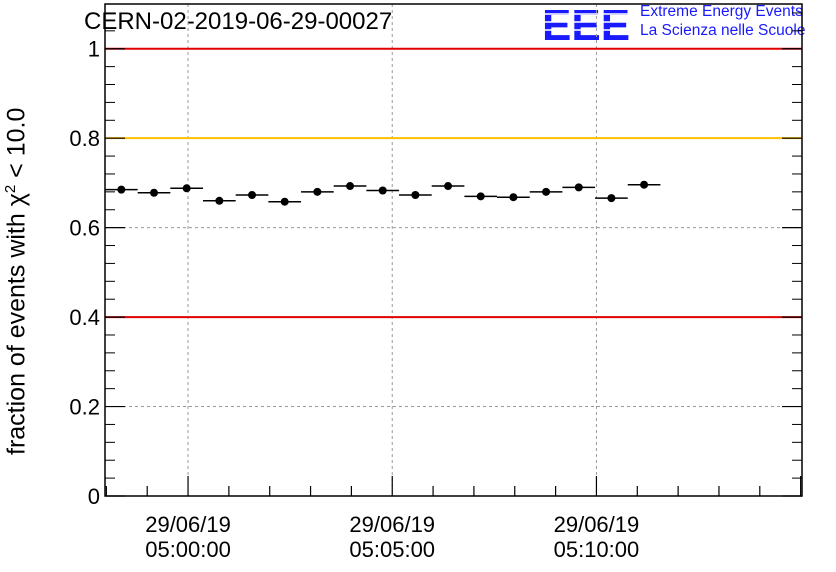 The height and width of the screenshot is (572, 836). I want to click on logo-line2: La Scienza nelle Scuole, so click(723, 30).